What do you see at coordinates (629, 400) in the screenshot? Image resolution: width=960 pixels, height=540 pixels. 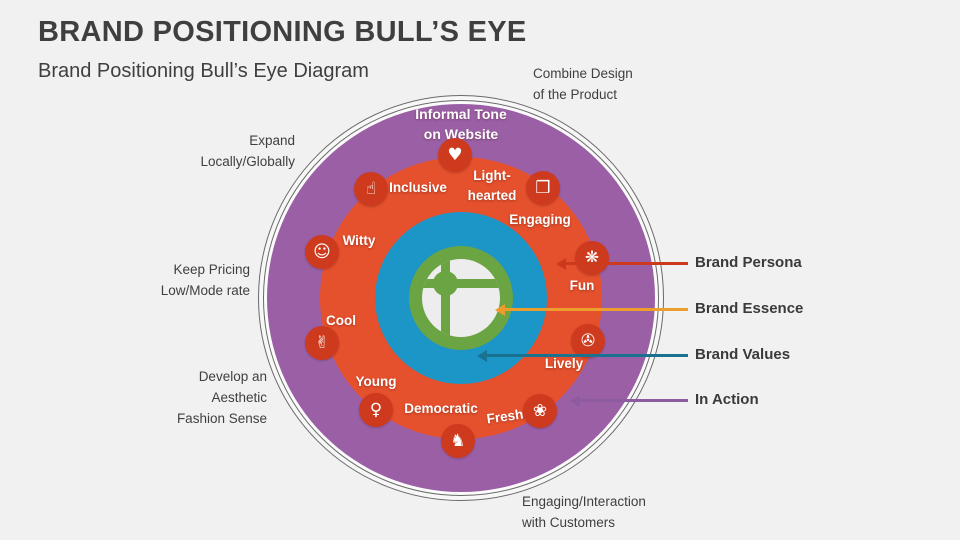 I see `in-action-arrow` at bounding box center [629, 400].